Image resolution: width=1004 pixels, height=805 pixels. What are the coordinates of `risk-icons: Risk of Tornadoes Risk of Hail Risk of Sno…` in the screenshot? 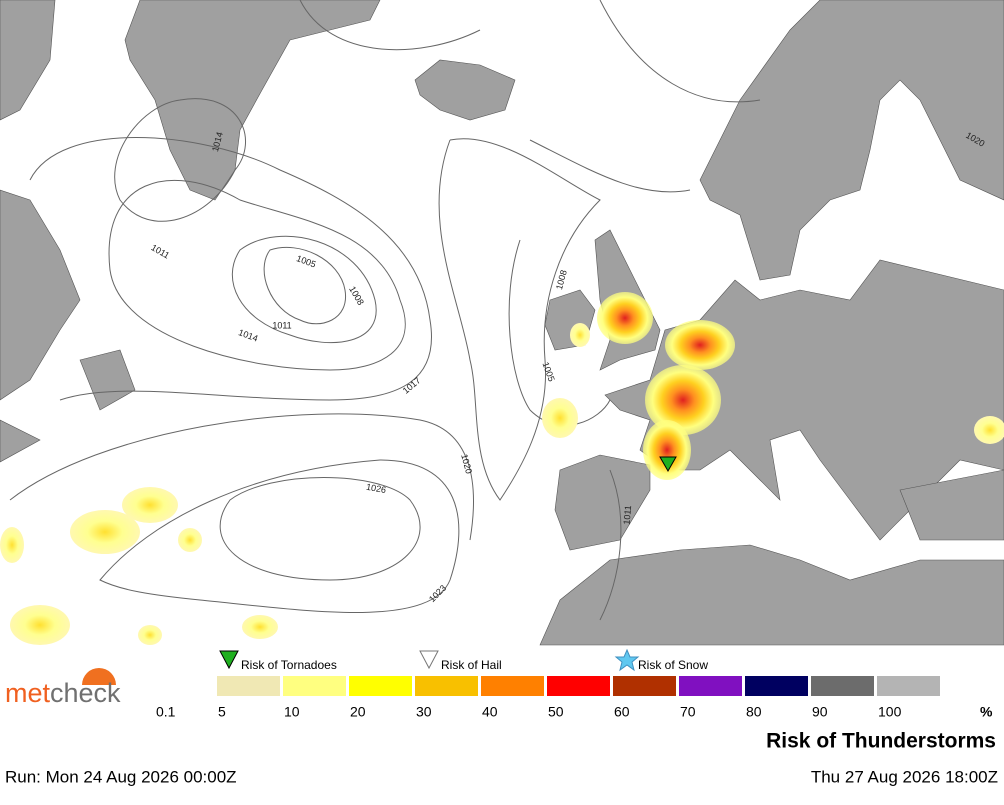 It's located at (463, 660).